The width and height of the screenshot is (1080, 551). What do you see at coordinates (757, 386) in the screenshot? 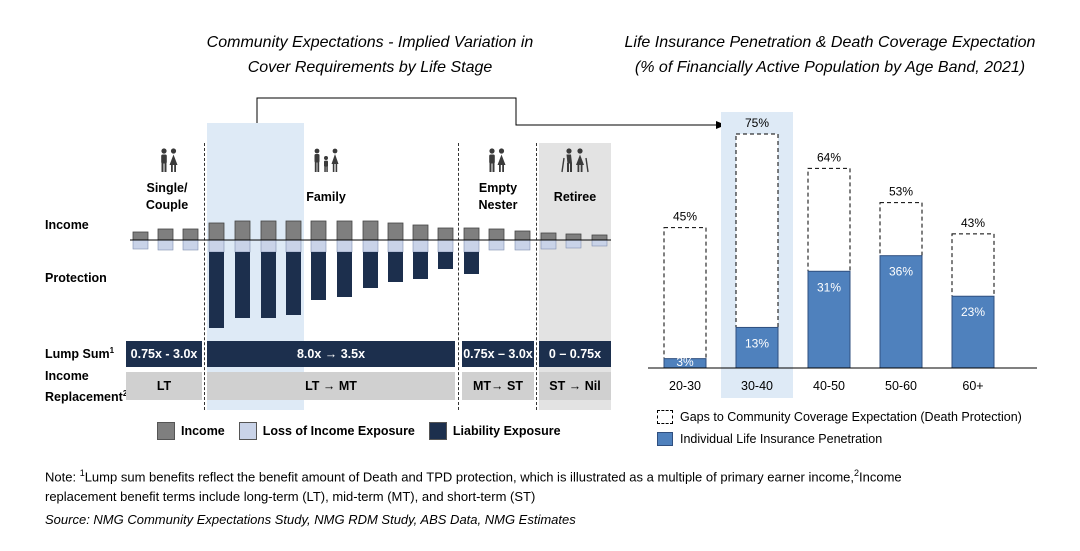
I see `x-tick-label: 30-40` at bounding box center [757, 386].